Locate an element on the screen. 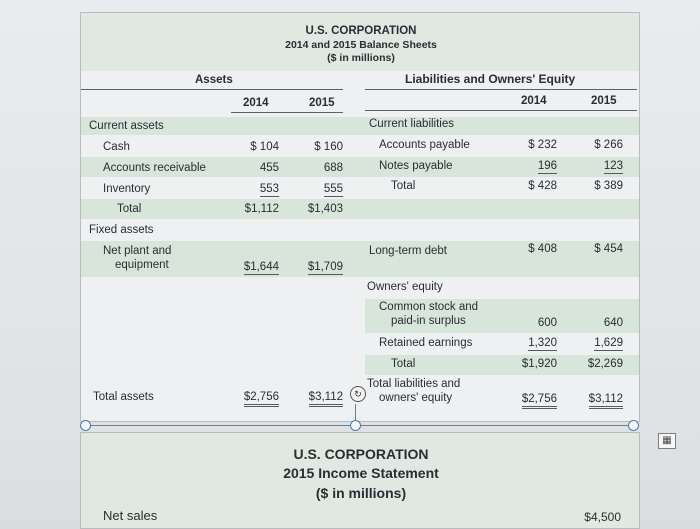 The image size is (700, 529). total-assets-2014: $2,756 is located at coordinates (261, 399).